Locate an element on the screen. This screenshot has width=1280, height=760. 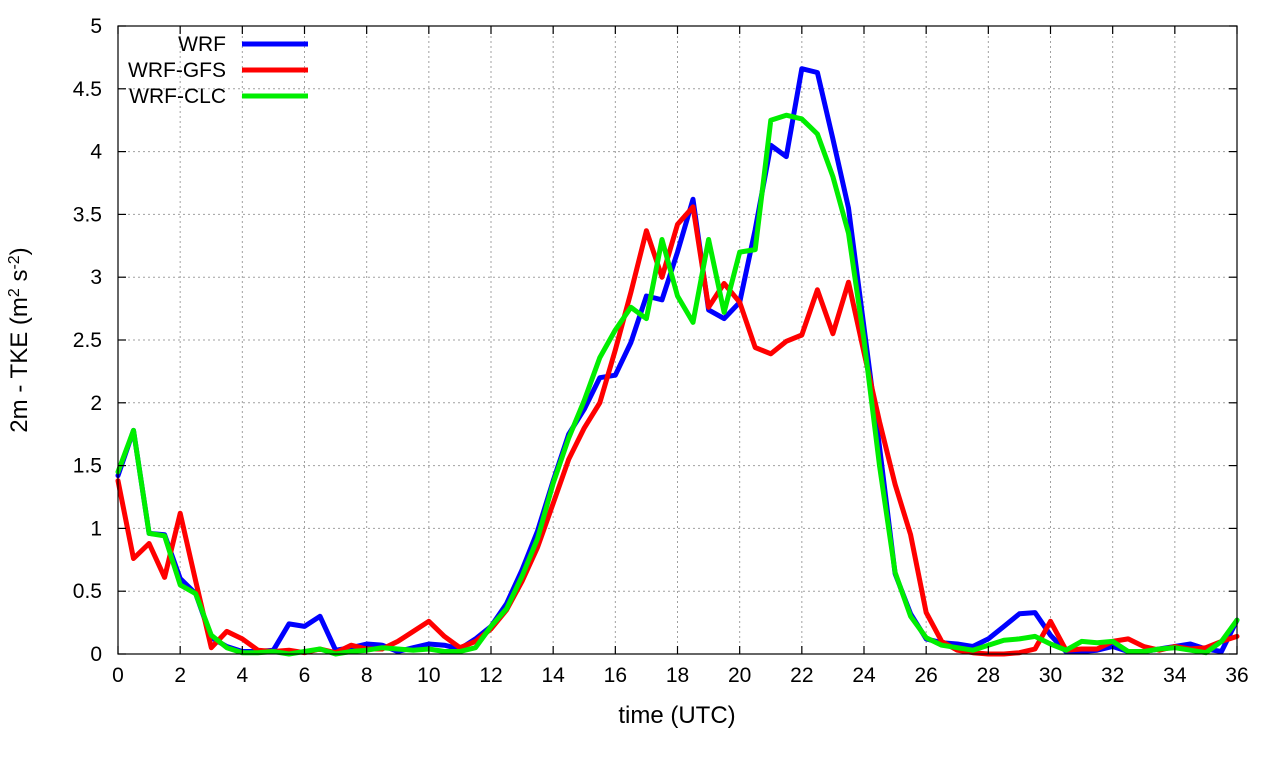
x-tick-label: 26 is located at coordinates (925, 675).